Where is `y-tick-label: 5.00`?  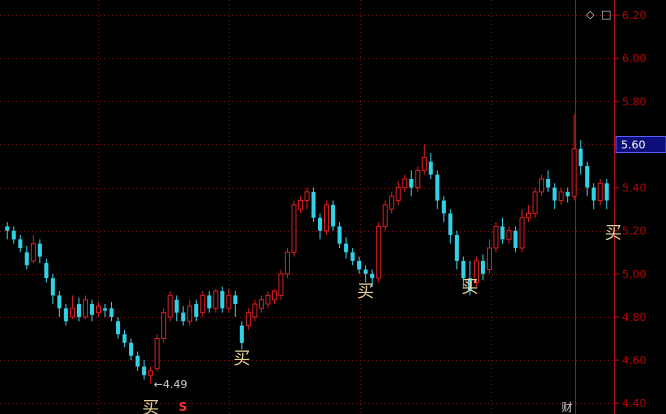
y-tick-label: 5.00 is located at coordinates (634, 274).